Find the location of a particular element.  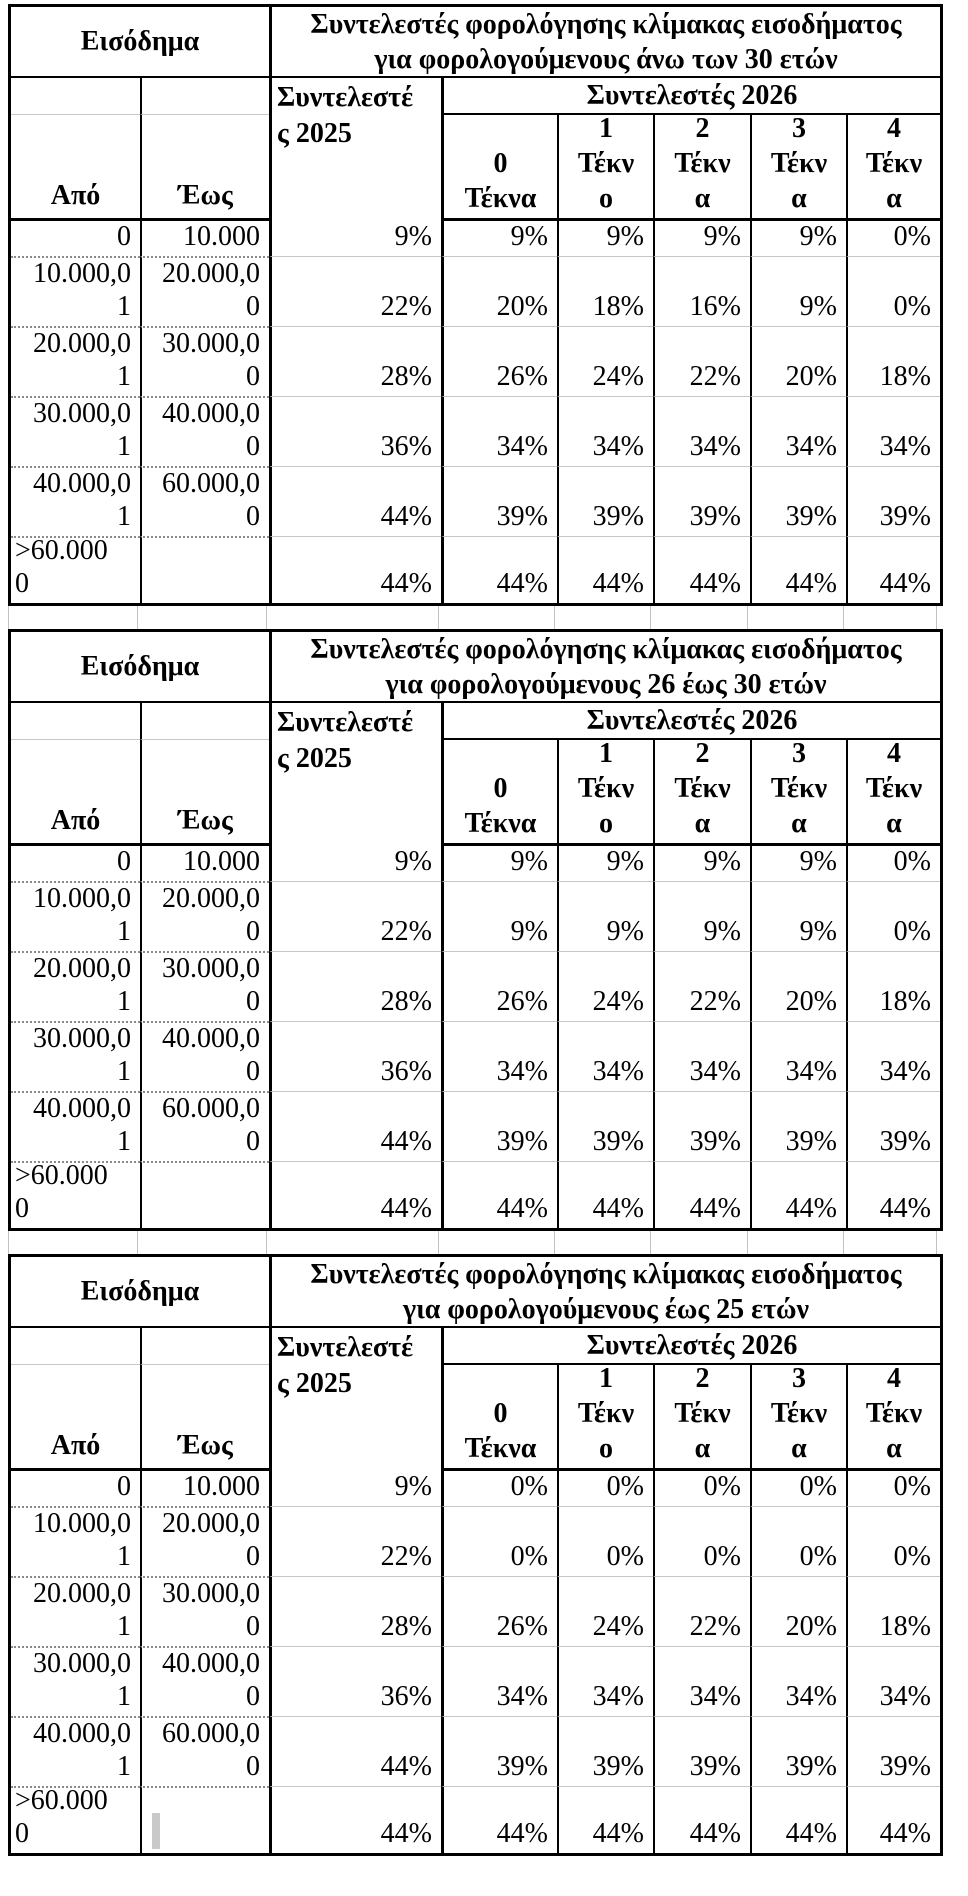

text-cursor-artifact is located at coordinates (156, 1831).